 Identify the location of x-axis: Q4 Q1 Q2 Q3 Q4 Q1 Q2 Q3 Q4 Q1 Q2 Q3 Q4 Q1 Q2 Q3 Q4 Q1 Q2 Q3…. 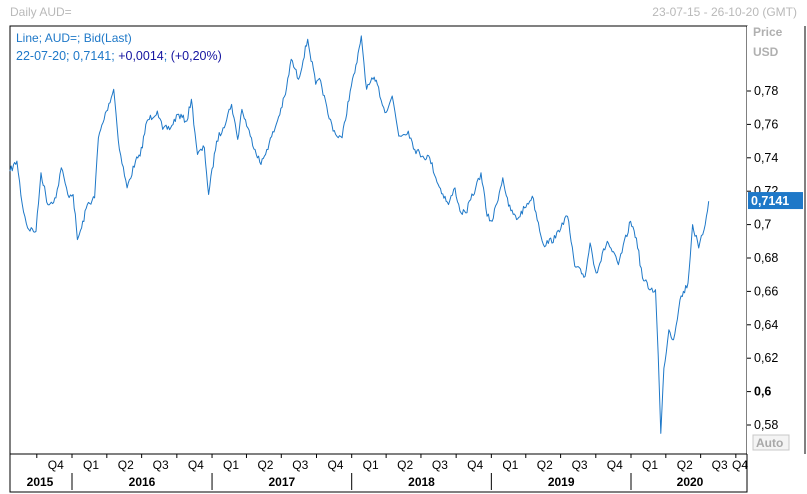
(387, 472).